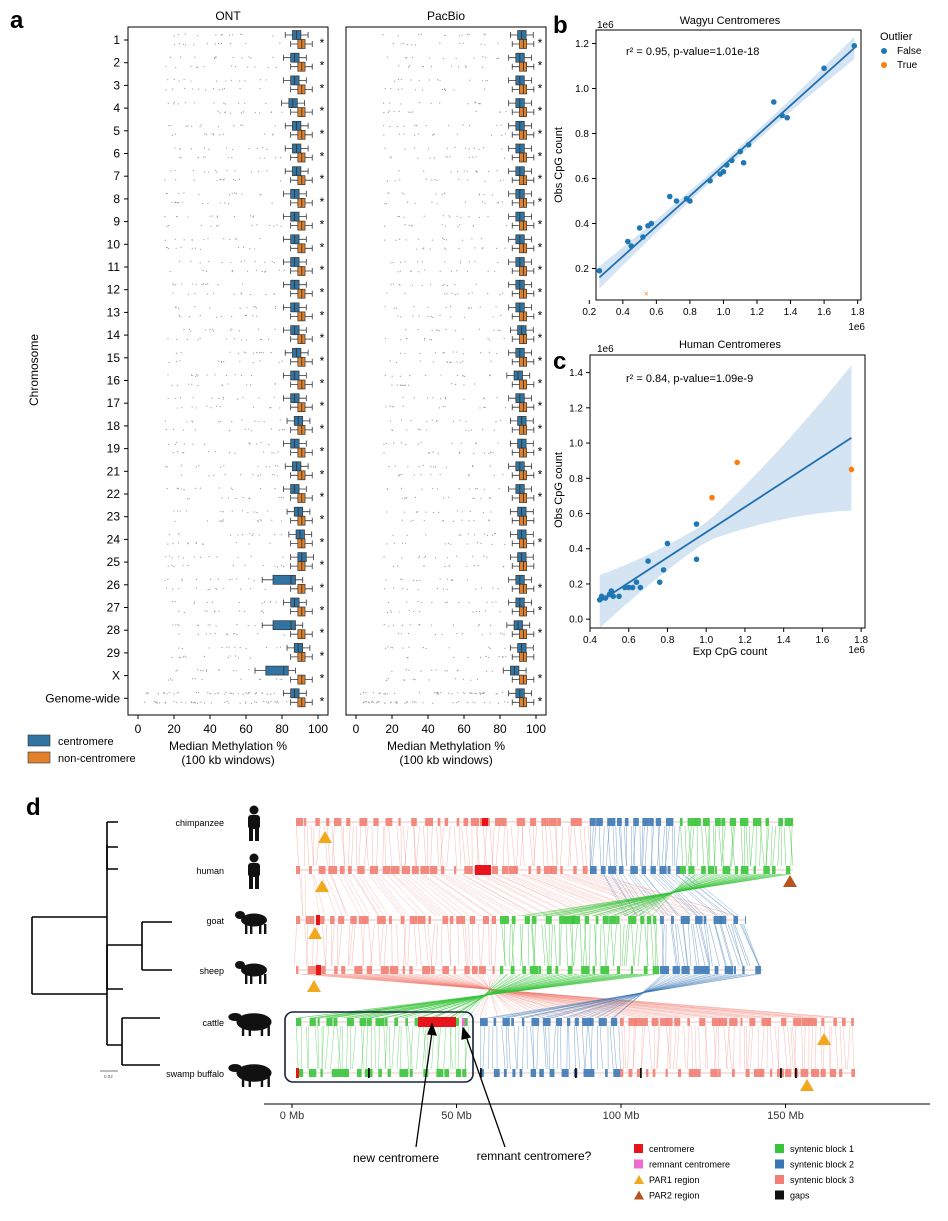 Image resolution: width=948 pixels, height=1221 pixels. What do you see at coordinates (243, 1082) in the screenshot?
I see `ruminant-silhouette-icon` at bounding box center [243, 1082].